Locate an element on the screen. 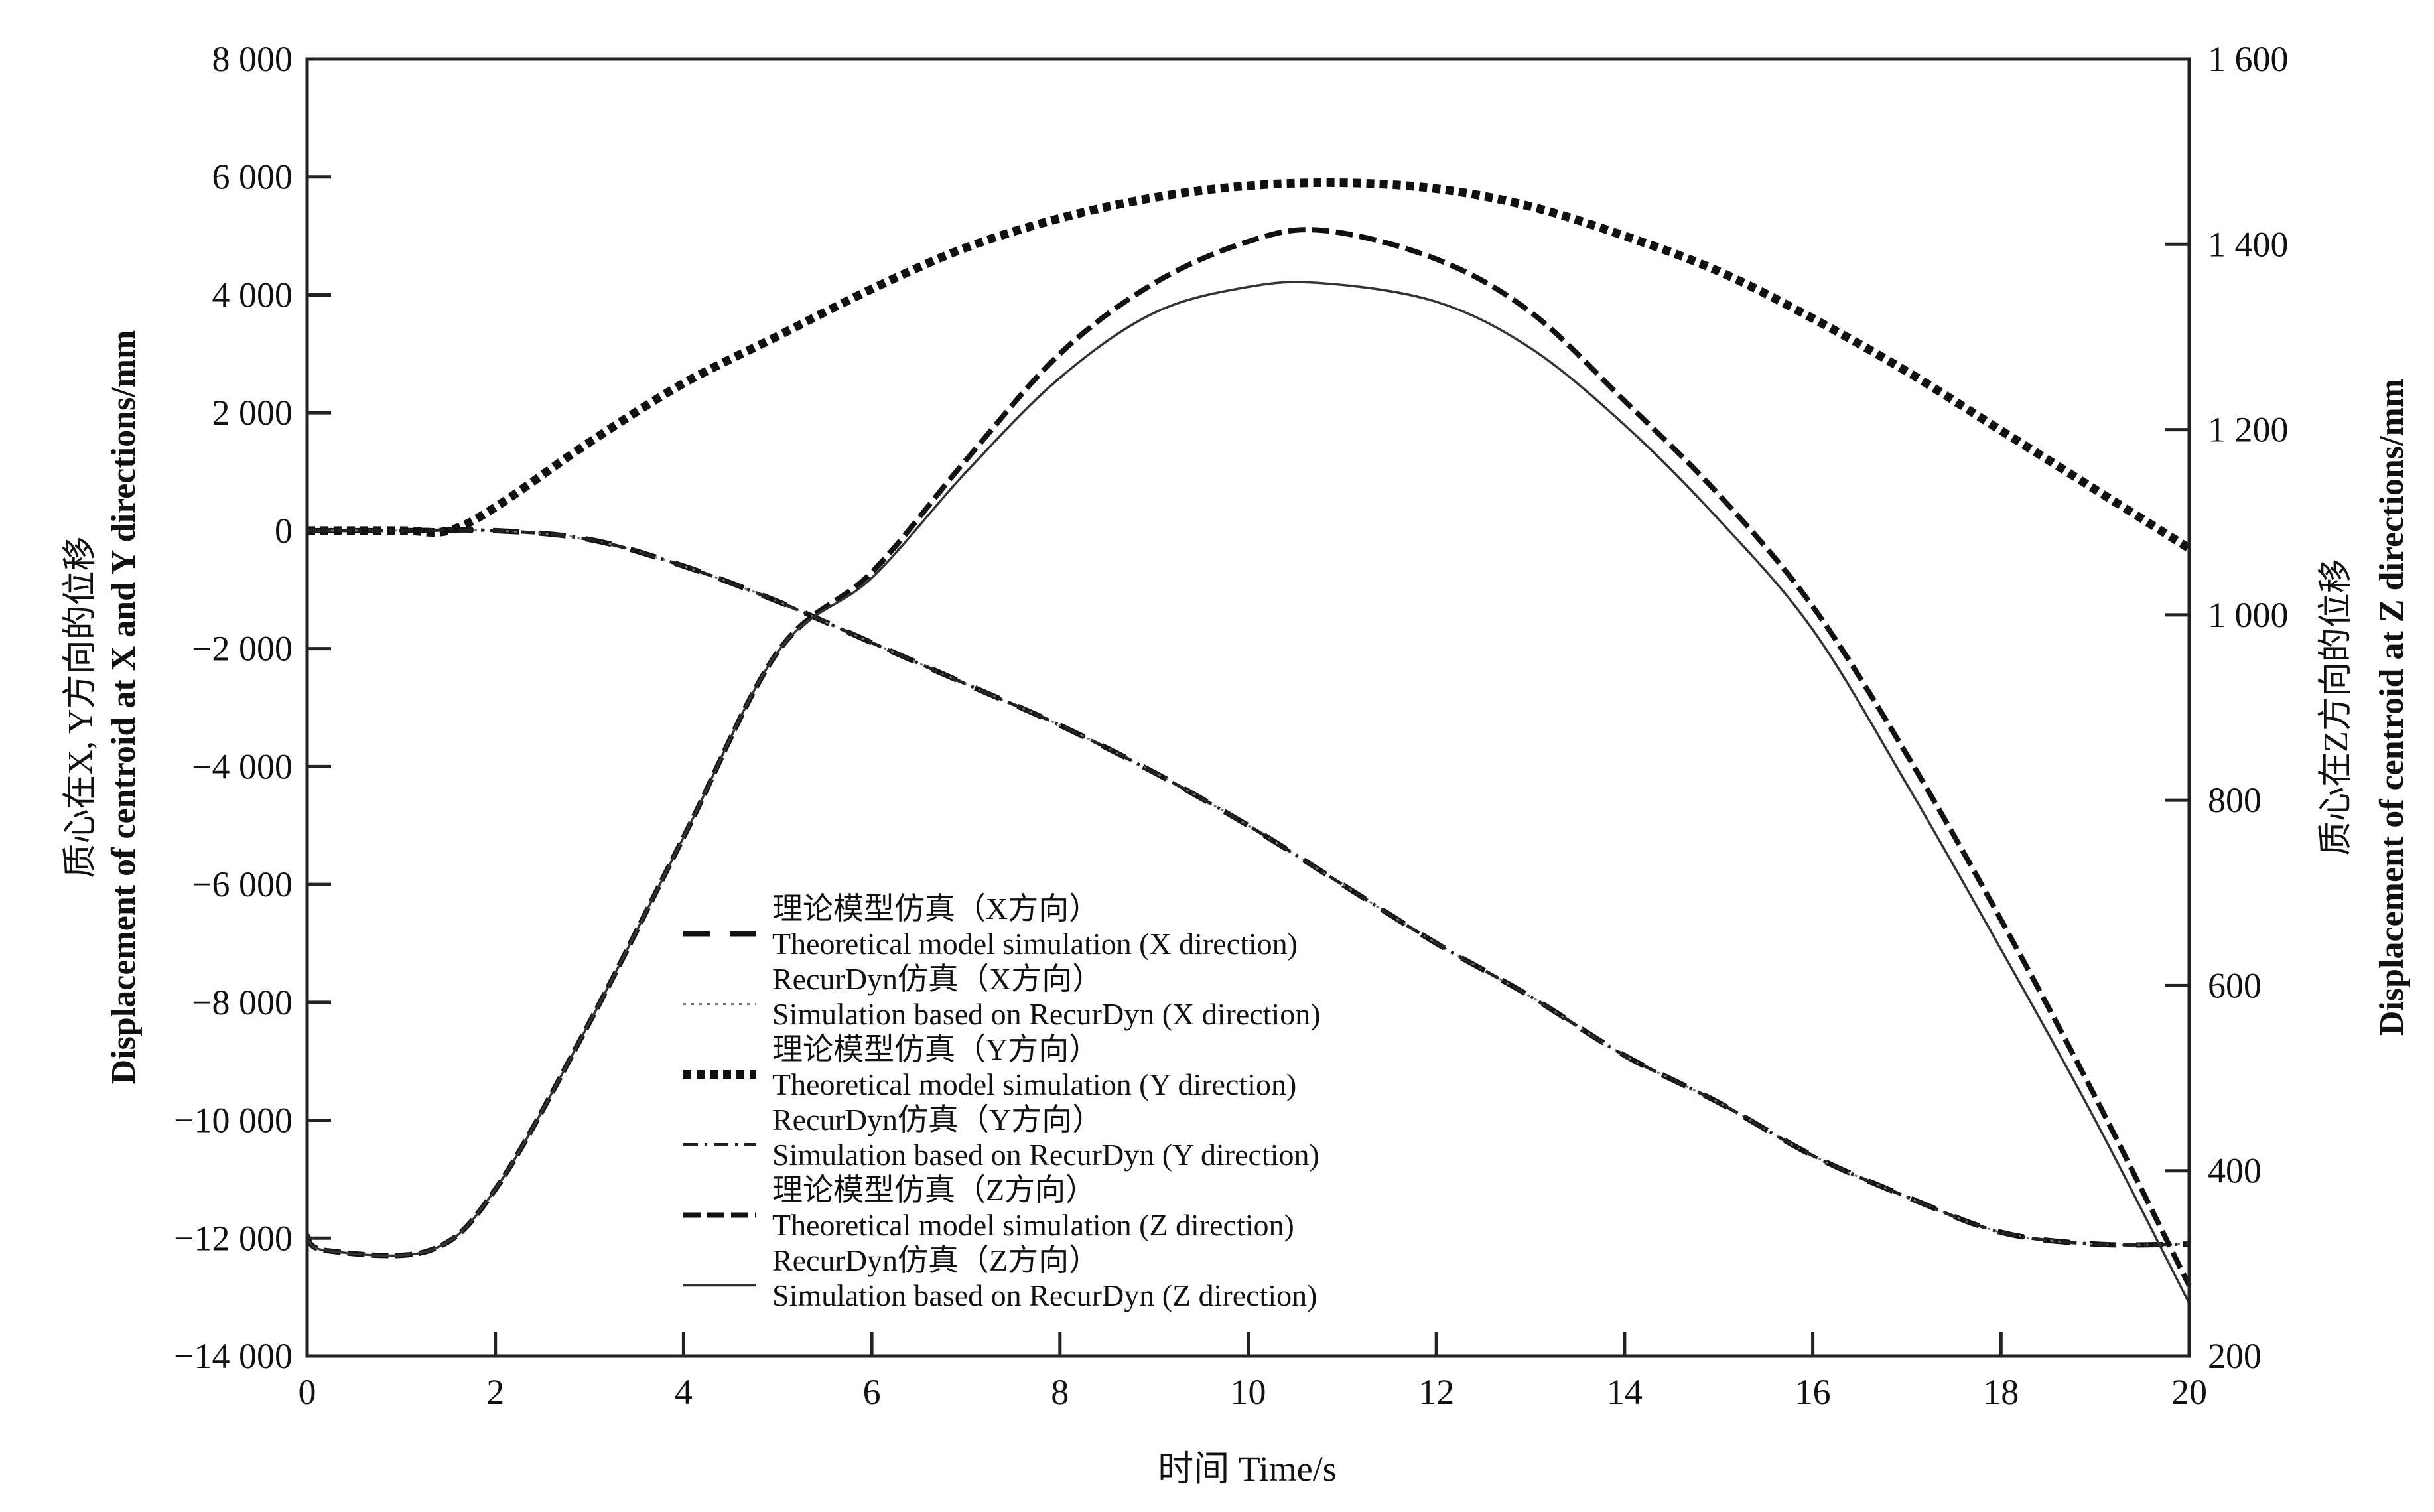  y-left-tick-label: −8 000 is located at coordinates (242, 1002).